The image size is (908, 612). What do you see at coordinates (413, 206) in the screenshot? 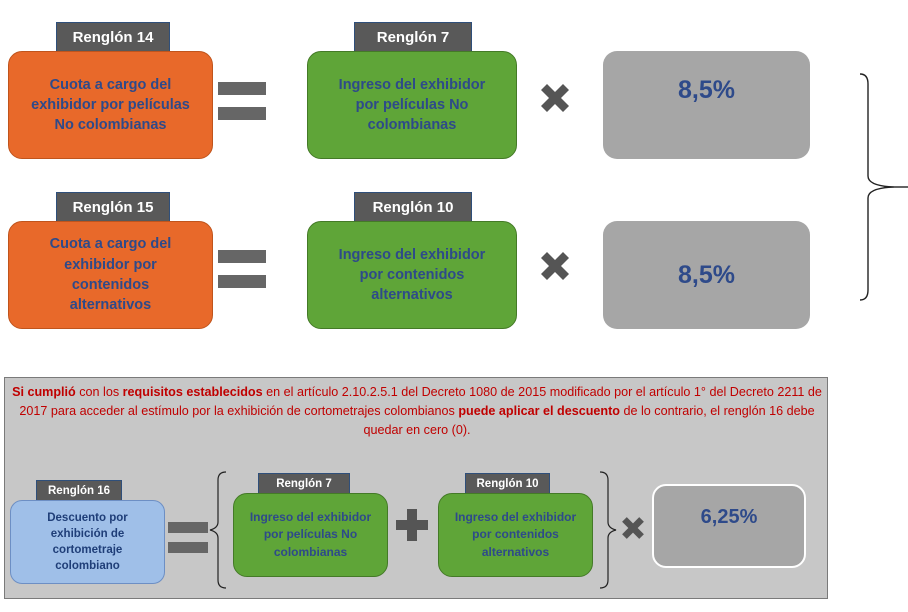
I see `renglon-10-tab: Renglón 10` at bounding box center [413, 206].